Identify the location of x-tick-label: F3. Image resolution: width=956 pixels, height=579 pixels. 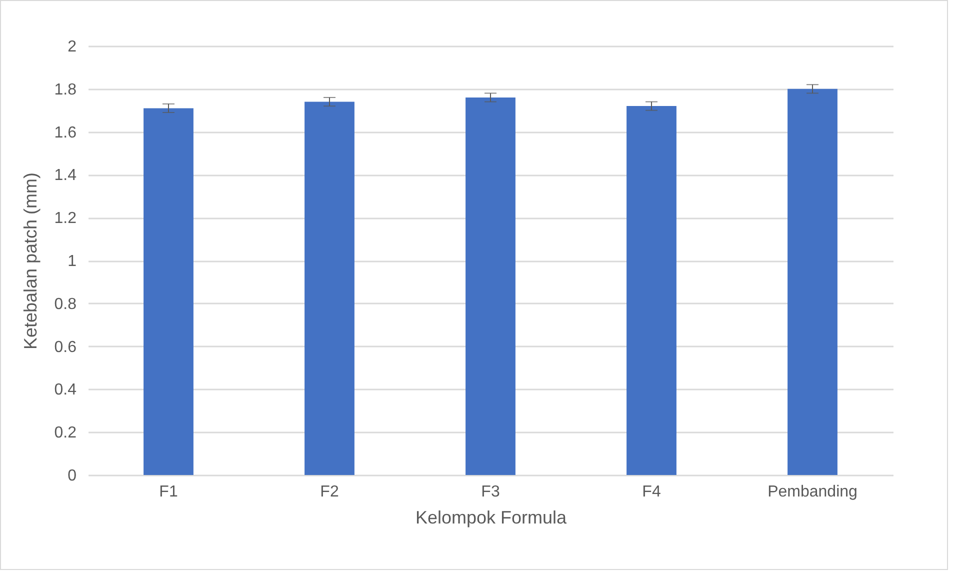
(490, 492).